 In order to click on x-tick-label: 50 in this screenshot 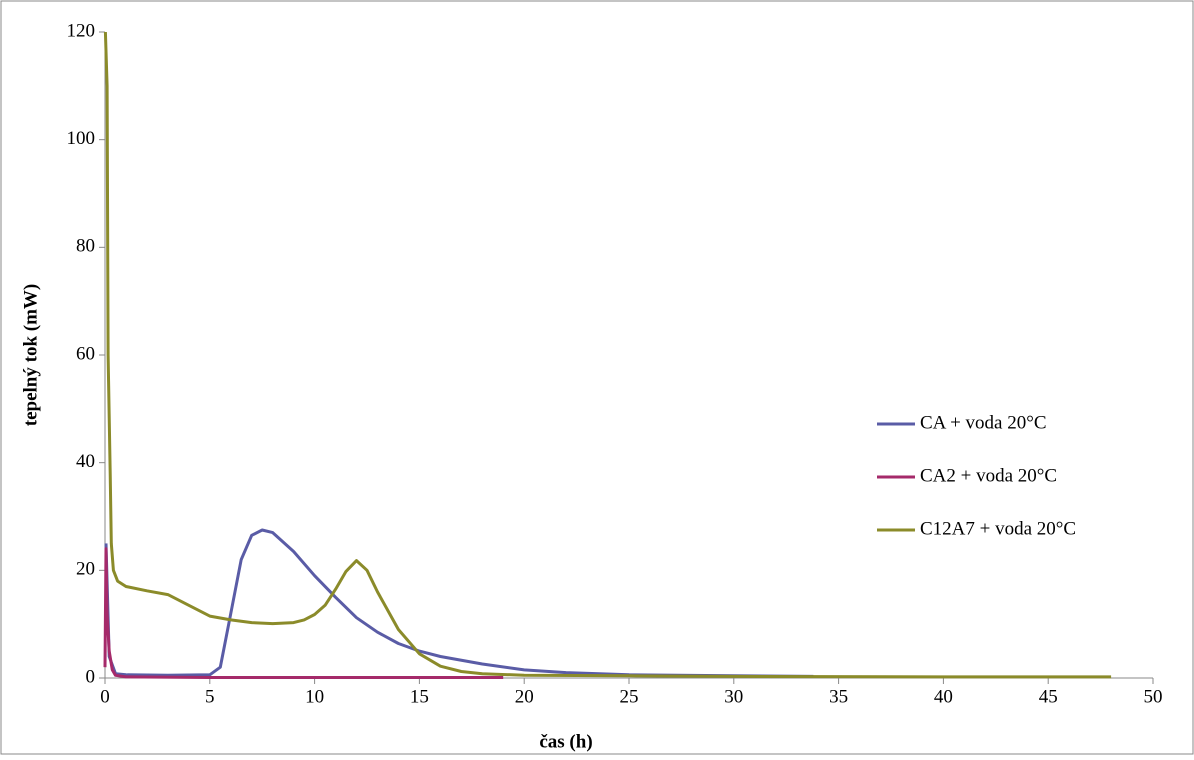, I will do `click(1153, 696)`.